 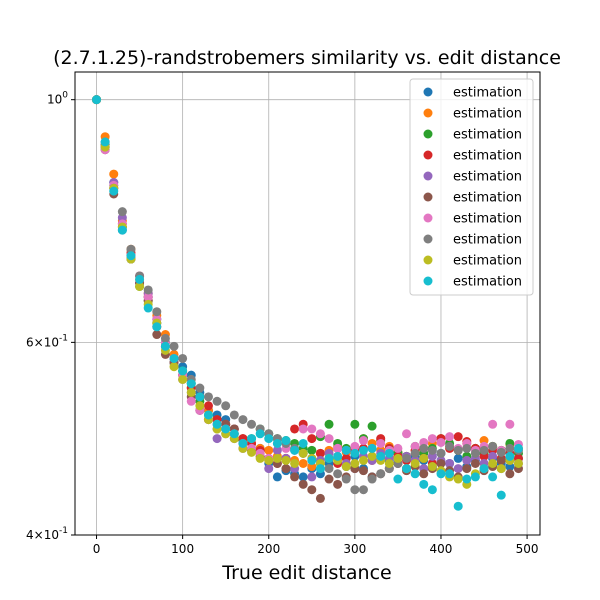 I want to click on series-1-point, so click(x=277, y=477).